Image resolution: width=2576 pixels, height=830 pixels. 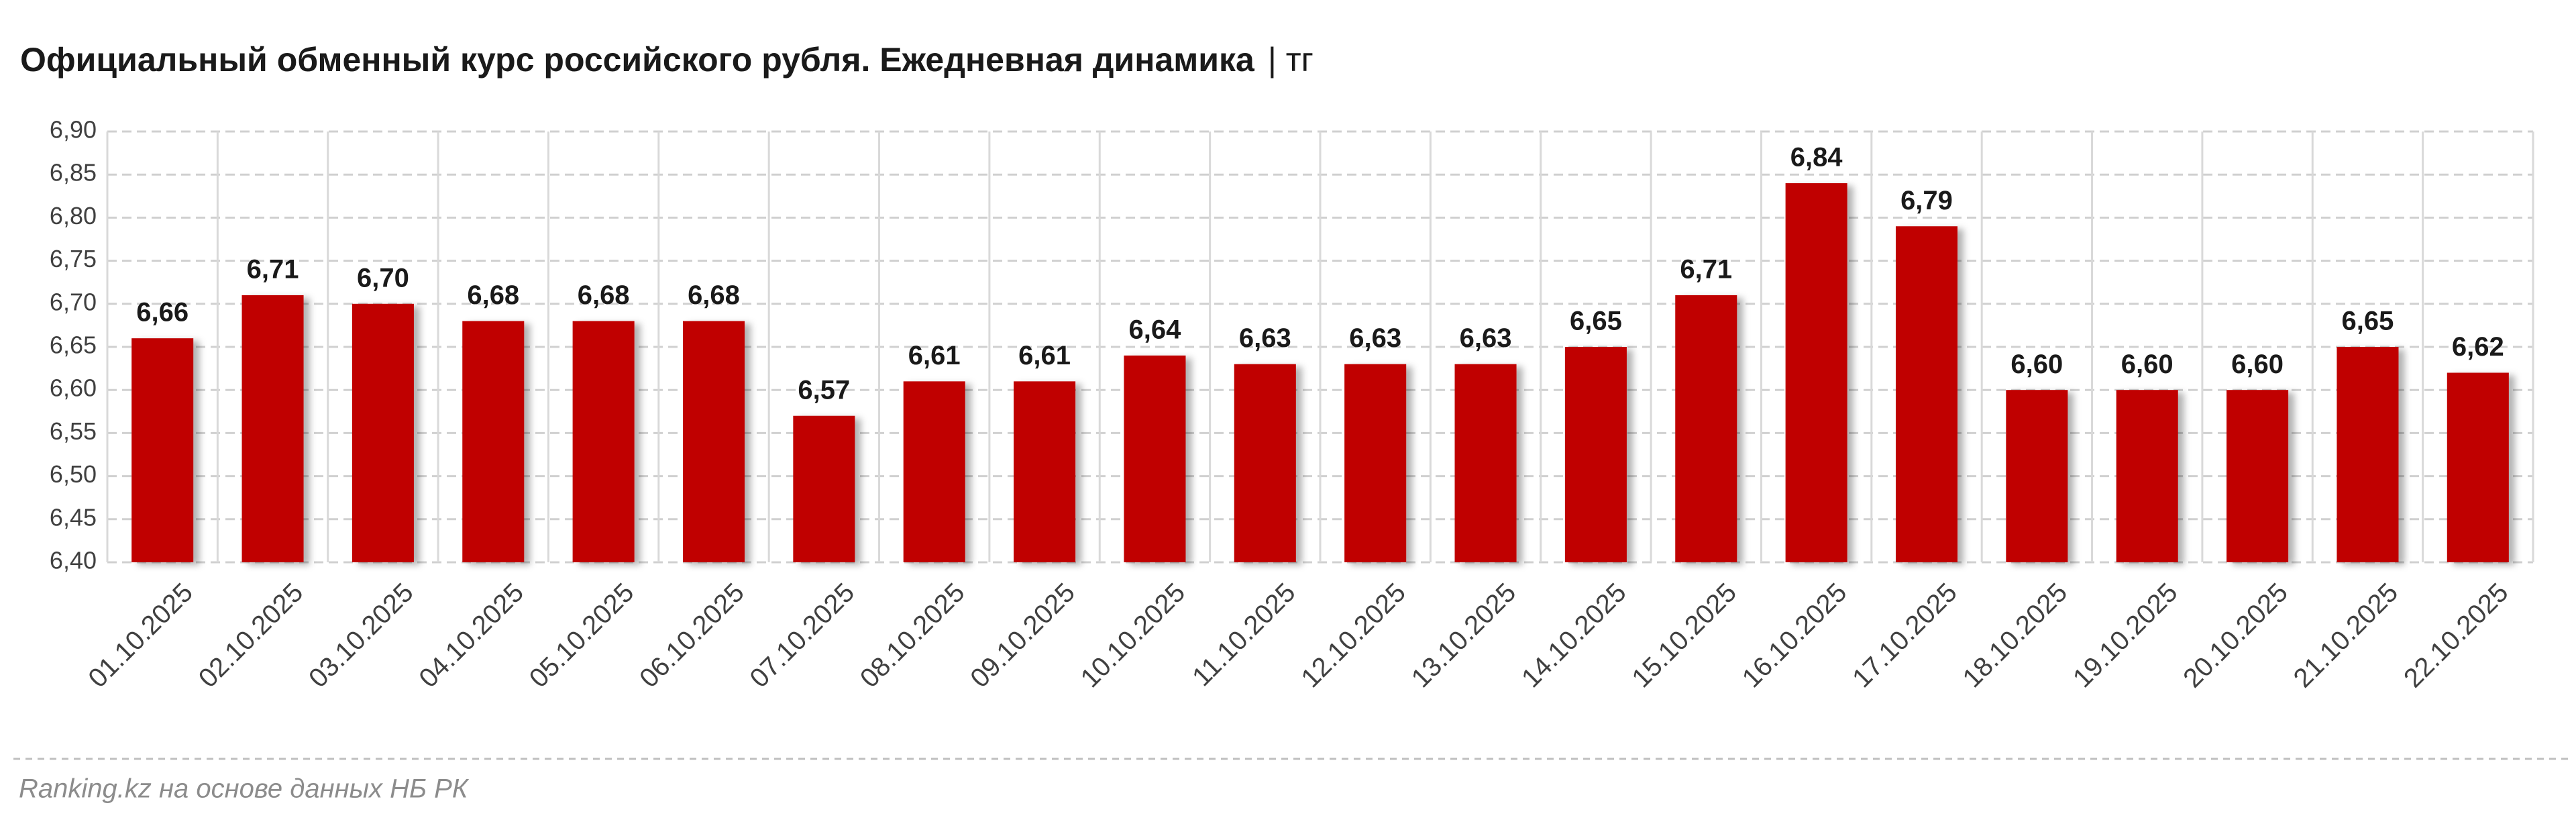 What do you see at coordinates (73, 560) in the screenshot?
I see `y-tick-label: 6,40` at bounding box center [73, 560].